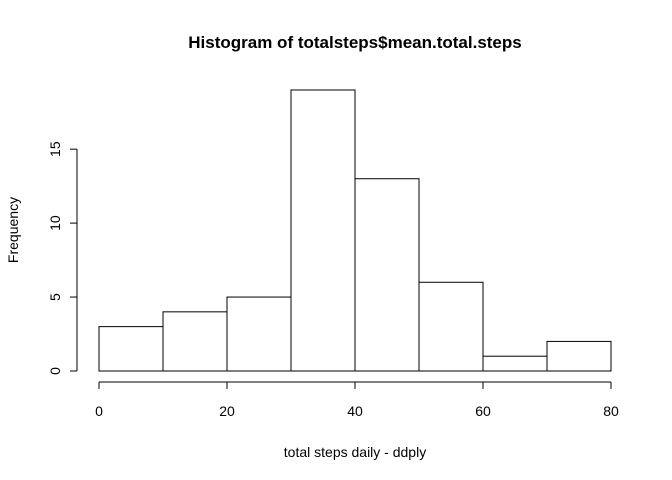 The width and height of the screenshot is (672, 480). What do you see at coordinates (357, 400) in the screenshot?
I see `x-axis: 0 20 40 60 80` at bounding box center [357, 400].